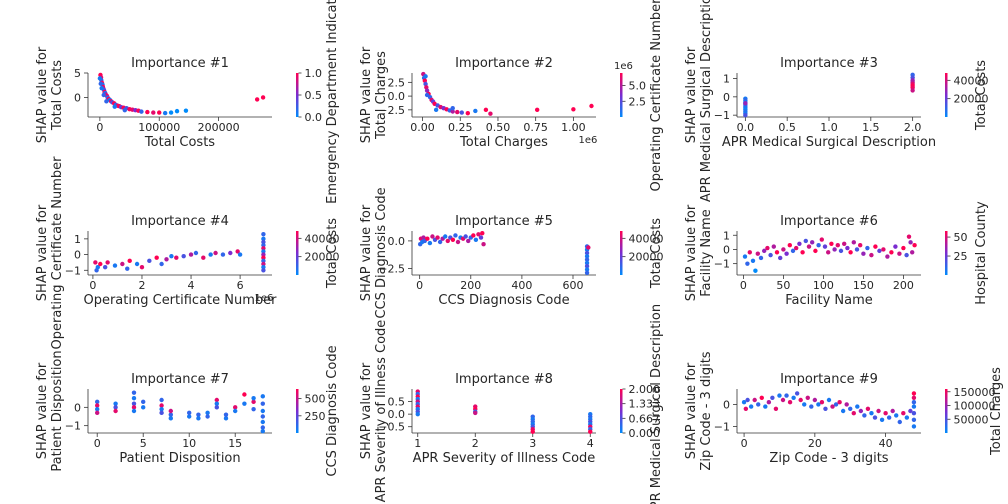 The width and height of the screenshot is (1008, 504). What do you see at coordinates (573, 127) in the screenshot?
I see `x-tick-label: 1.00` at bounding box center [573, 127].